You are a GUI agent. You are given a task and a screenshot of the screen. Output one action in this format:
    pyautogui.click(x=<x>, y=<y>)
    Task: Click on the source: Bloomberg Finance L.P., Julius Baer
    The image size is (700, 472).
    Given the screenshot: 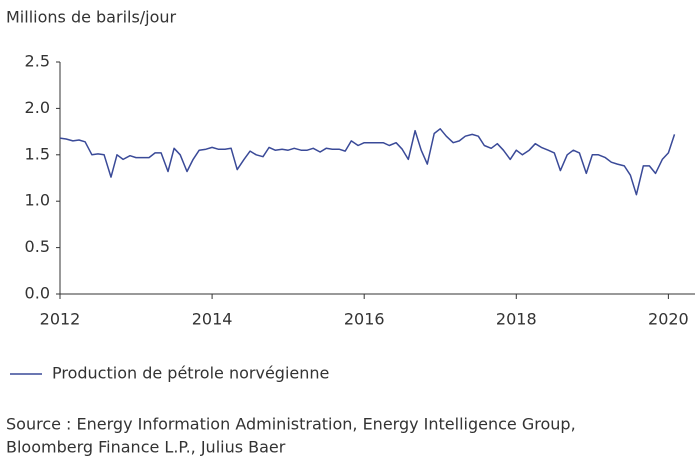 What is the action you would take?
    pyautogui.click(x=146, y=447)
    